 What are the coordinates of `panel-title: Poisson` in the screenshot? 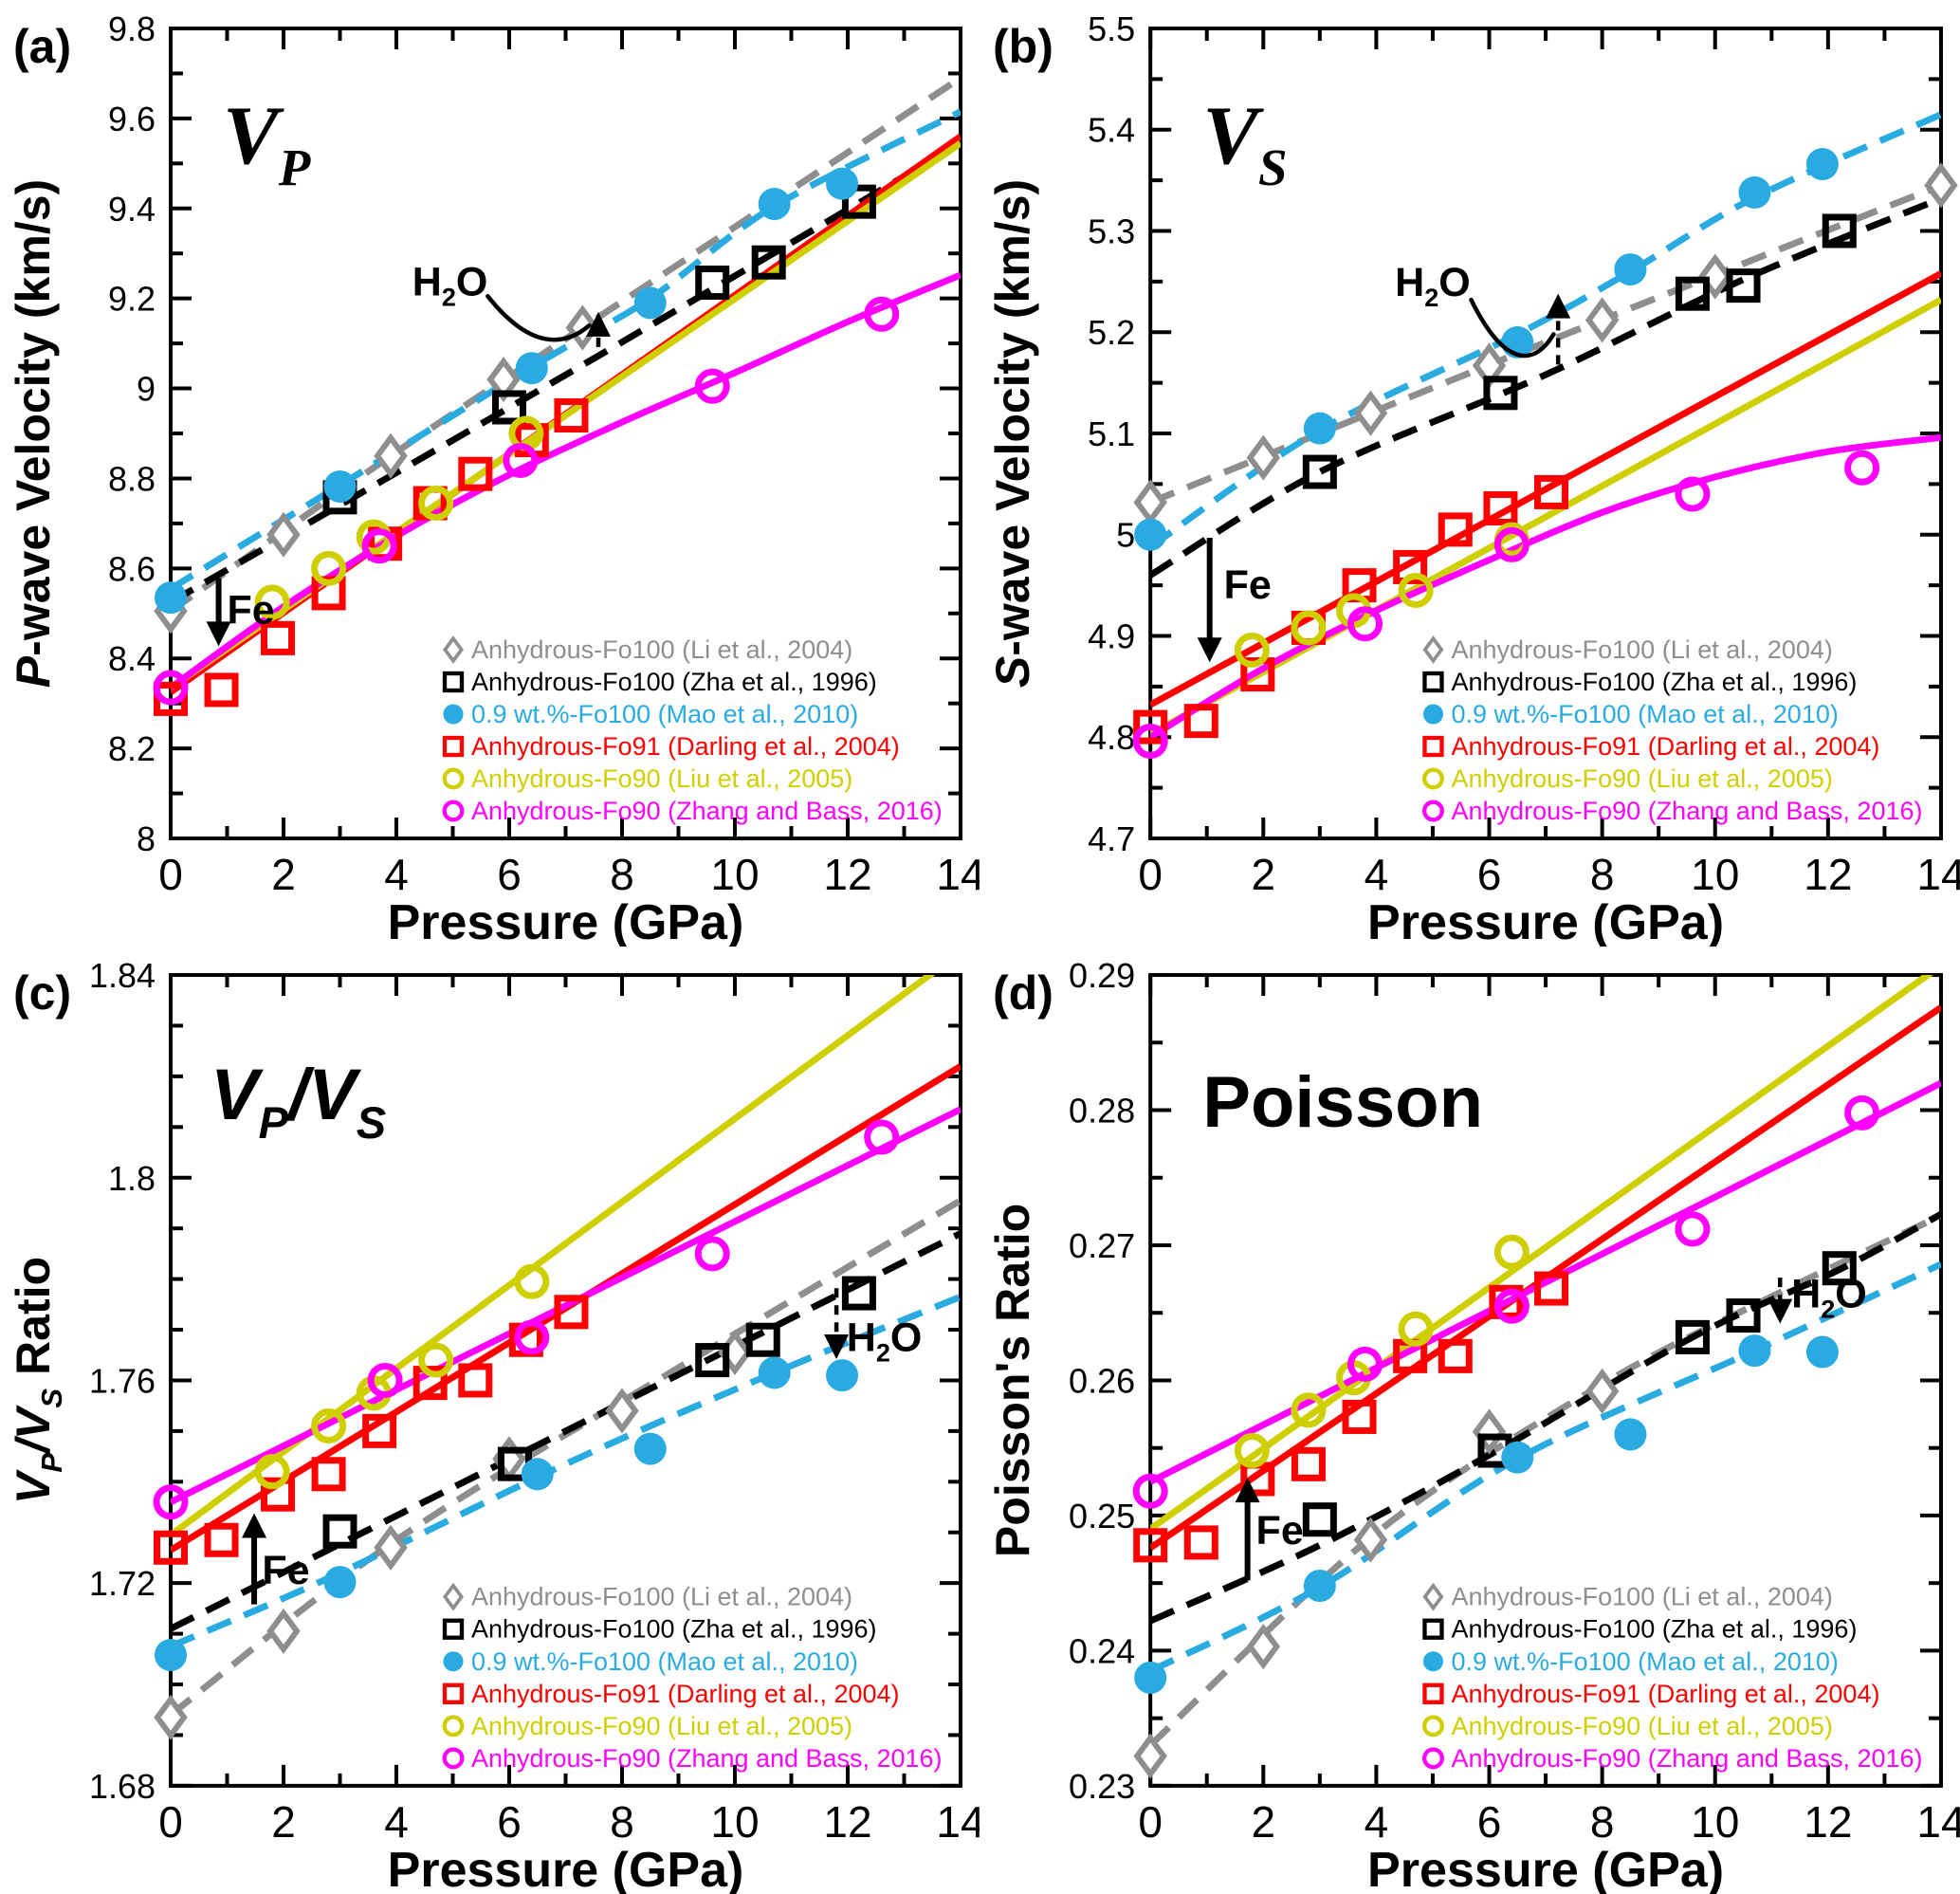 It's located at (1342, 1103).